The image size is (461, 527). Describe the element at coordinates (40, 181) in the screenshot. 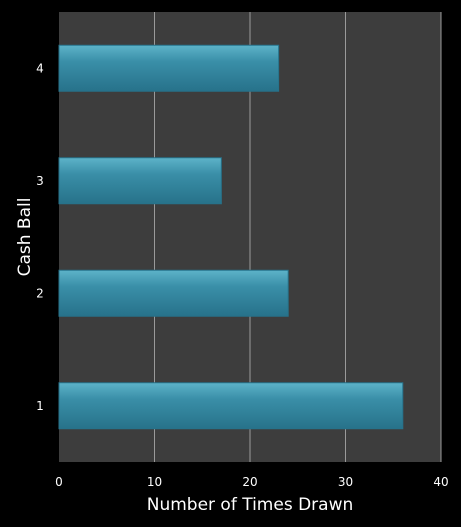

I see `y-tick-label: 3` at that location.